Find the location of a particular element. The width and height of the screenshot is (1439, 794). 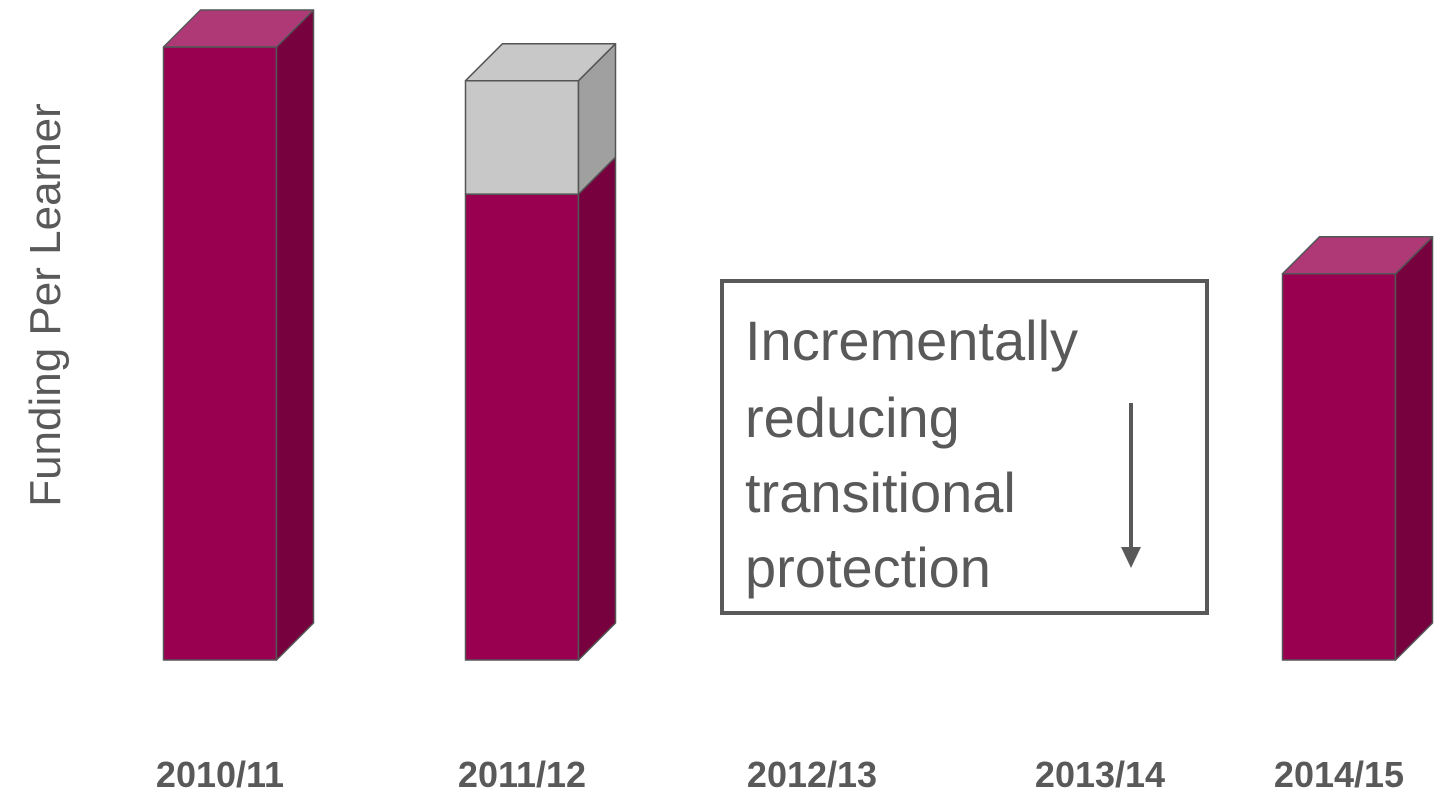

bar-2014/15-series-0-top is located at coordinates (1357, 255).